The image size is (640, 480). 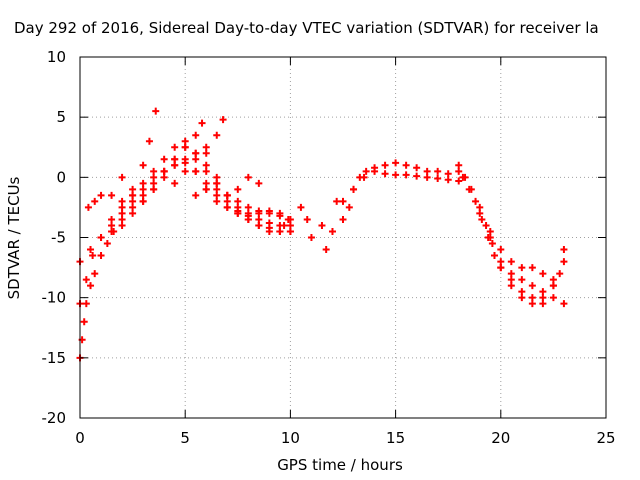 What do you see at coordinates (369, 206) in the screenshot?
I see `series-track-i` at bounding box center [369, 206].